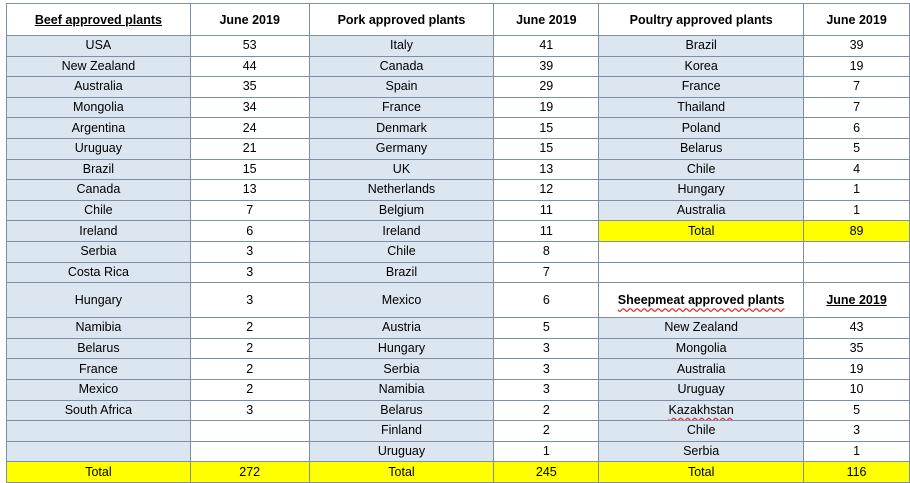  I want to click on beef-country-text: Hungary, so click(98, 300).